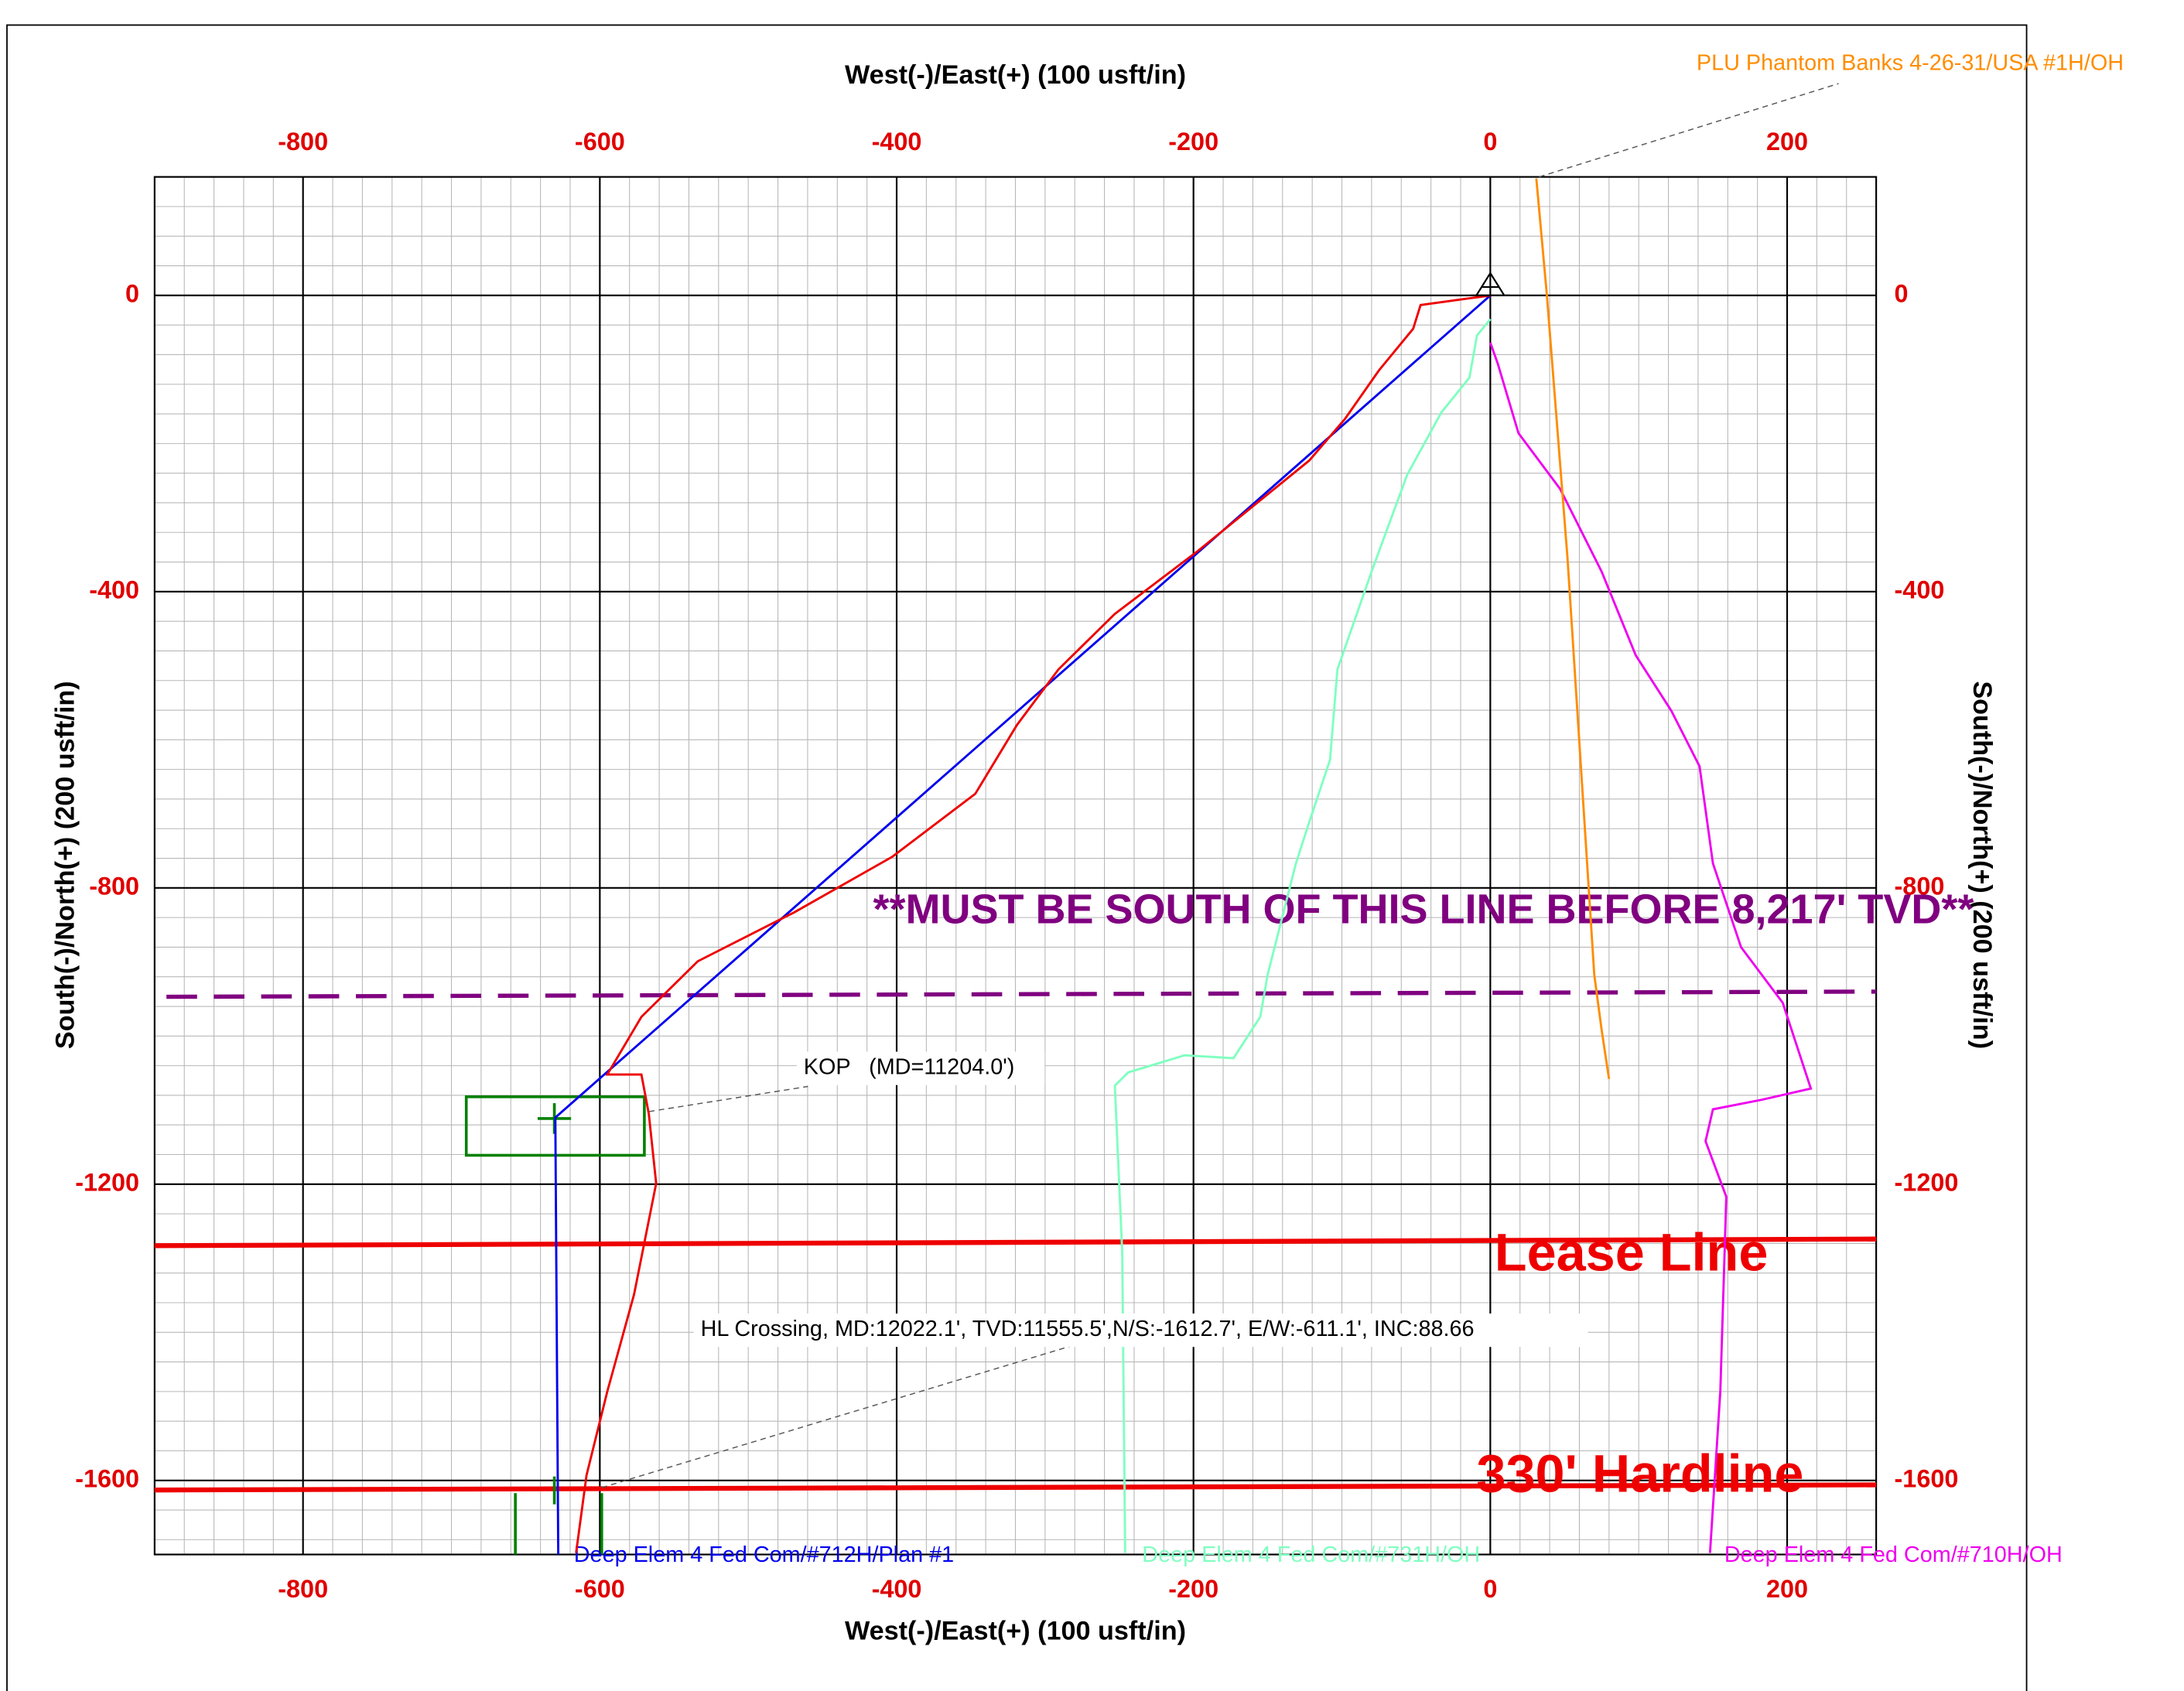  What do you see at coordinates (1893, 1554) in the screenshot?
I see `legend-label: Deep Elem 4 Fed Com/#710H/OH` at bounding box center [1893, 1554].